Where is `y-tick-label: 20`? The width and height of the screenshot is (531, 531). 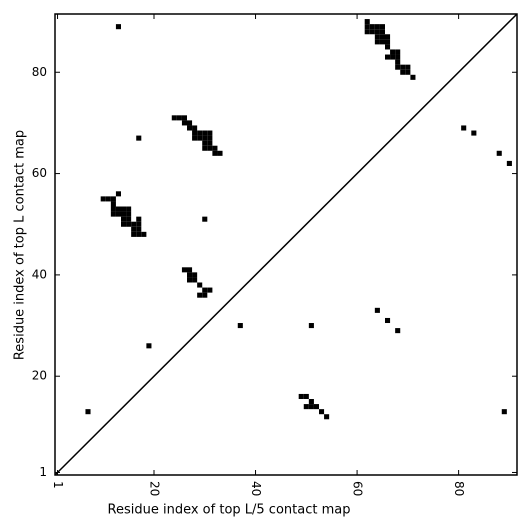 y-tick-label: 20 is located at coordinates (39, 376).